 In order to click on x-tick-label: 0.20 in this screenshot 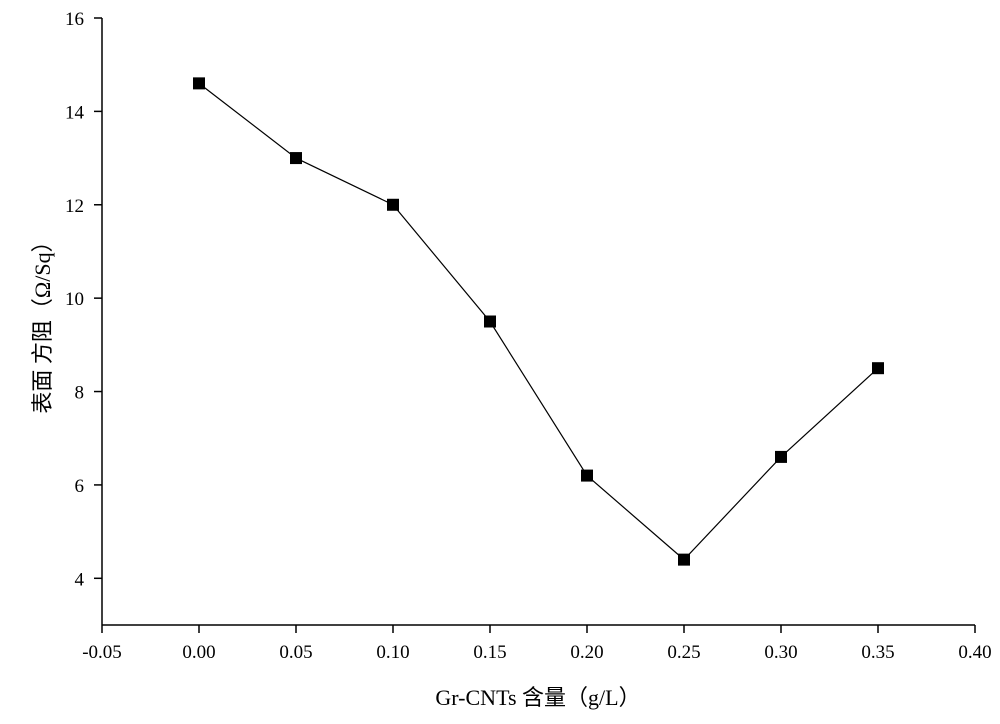, I will do `click(586, 652)`.